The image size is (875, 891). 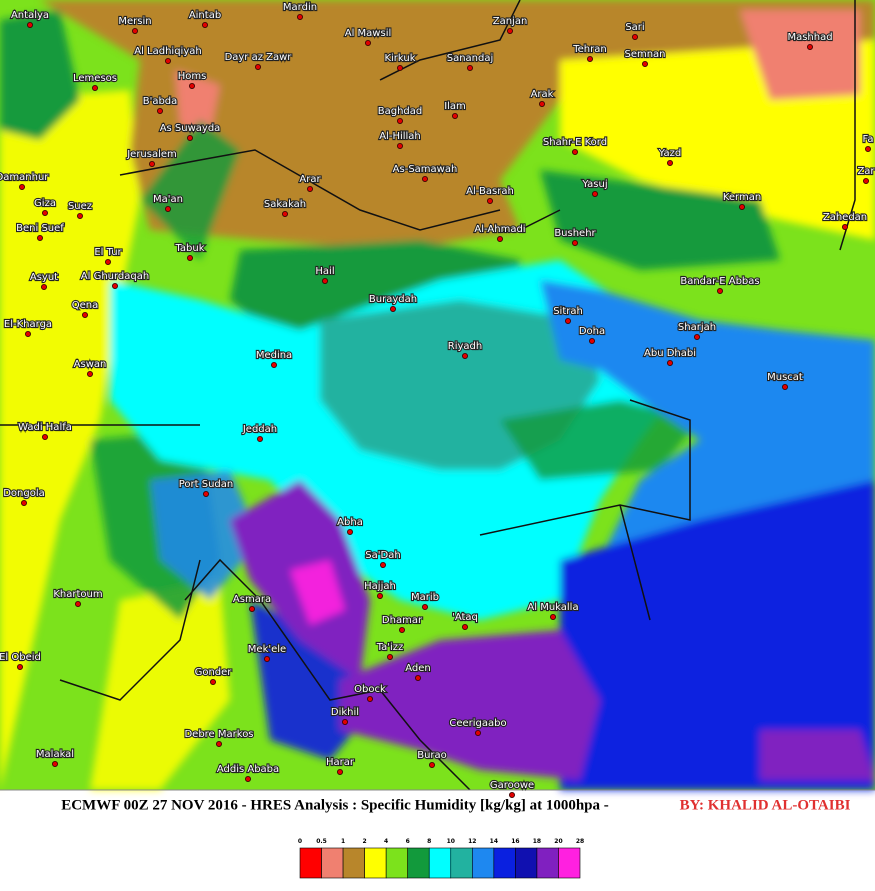 I want to click on byline: BY: KHALID AL-OTAIBI, so click(x=765, y=805).